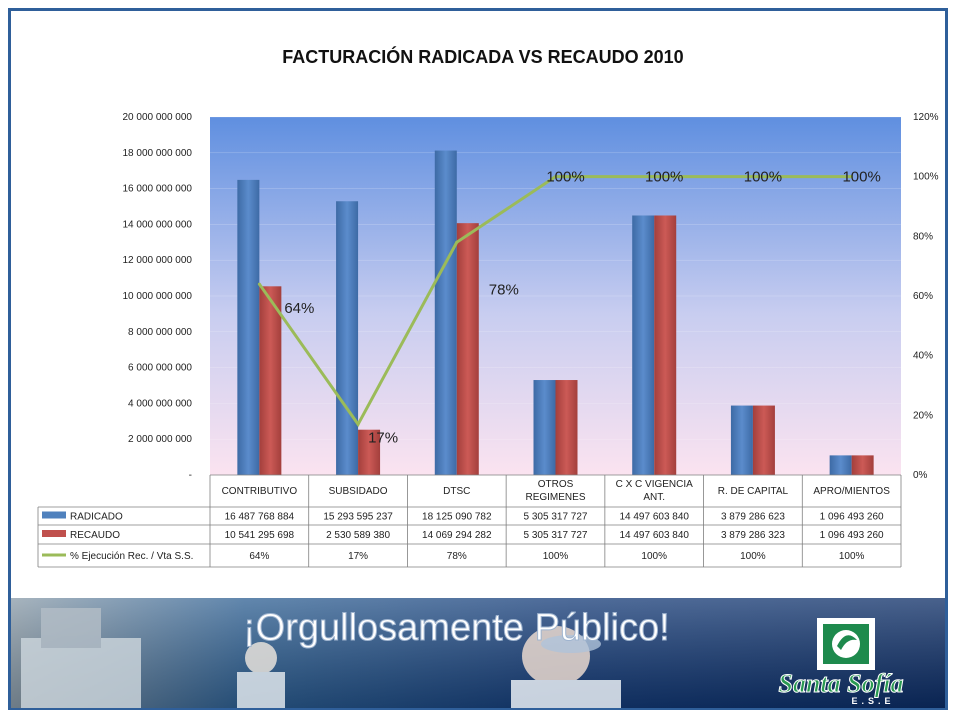 The width and height of the screenshot is (960, 720). I want to click on y-right-tick-label: 120%, so click(926, 117).